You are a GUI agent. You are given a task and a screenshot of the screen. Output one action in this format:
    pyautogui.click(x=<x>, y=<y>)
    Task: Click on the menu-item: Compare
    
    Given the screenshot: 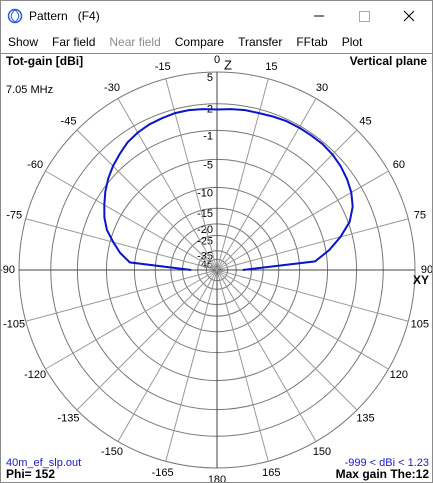 What is the action you would take?
    pyautogui.click(x=199, y=42)
    